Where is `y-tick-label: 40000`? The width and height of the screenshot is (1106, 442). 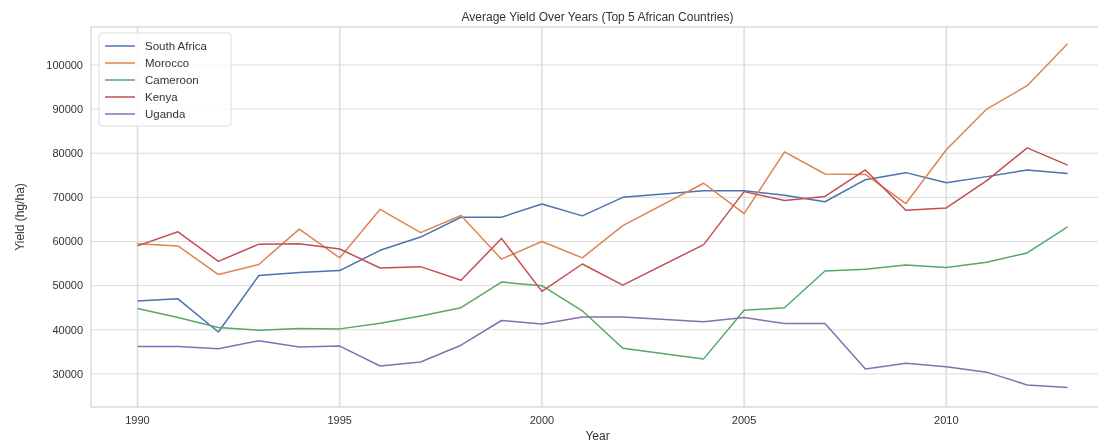
y-tick-label: 40000 is located at coordinates (67, 329).